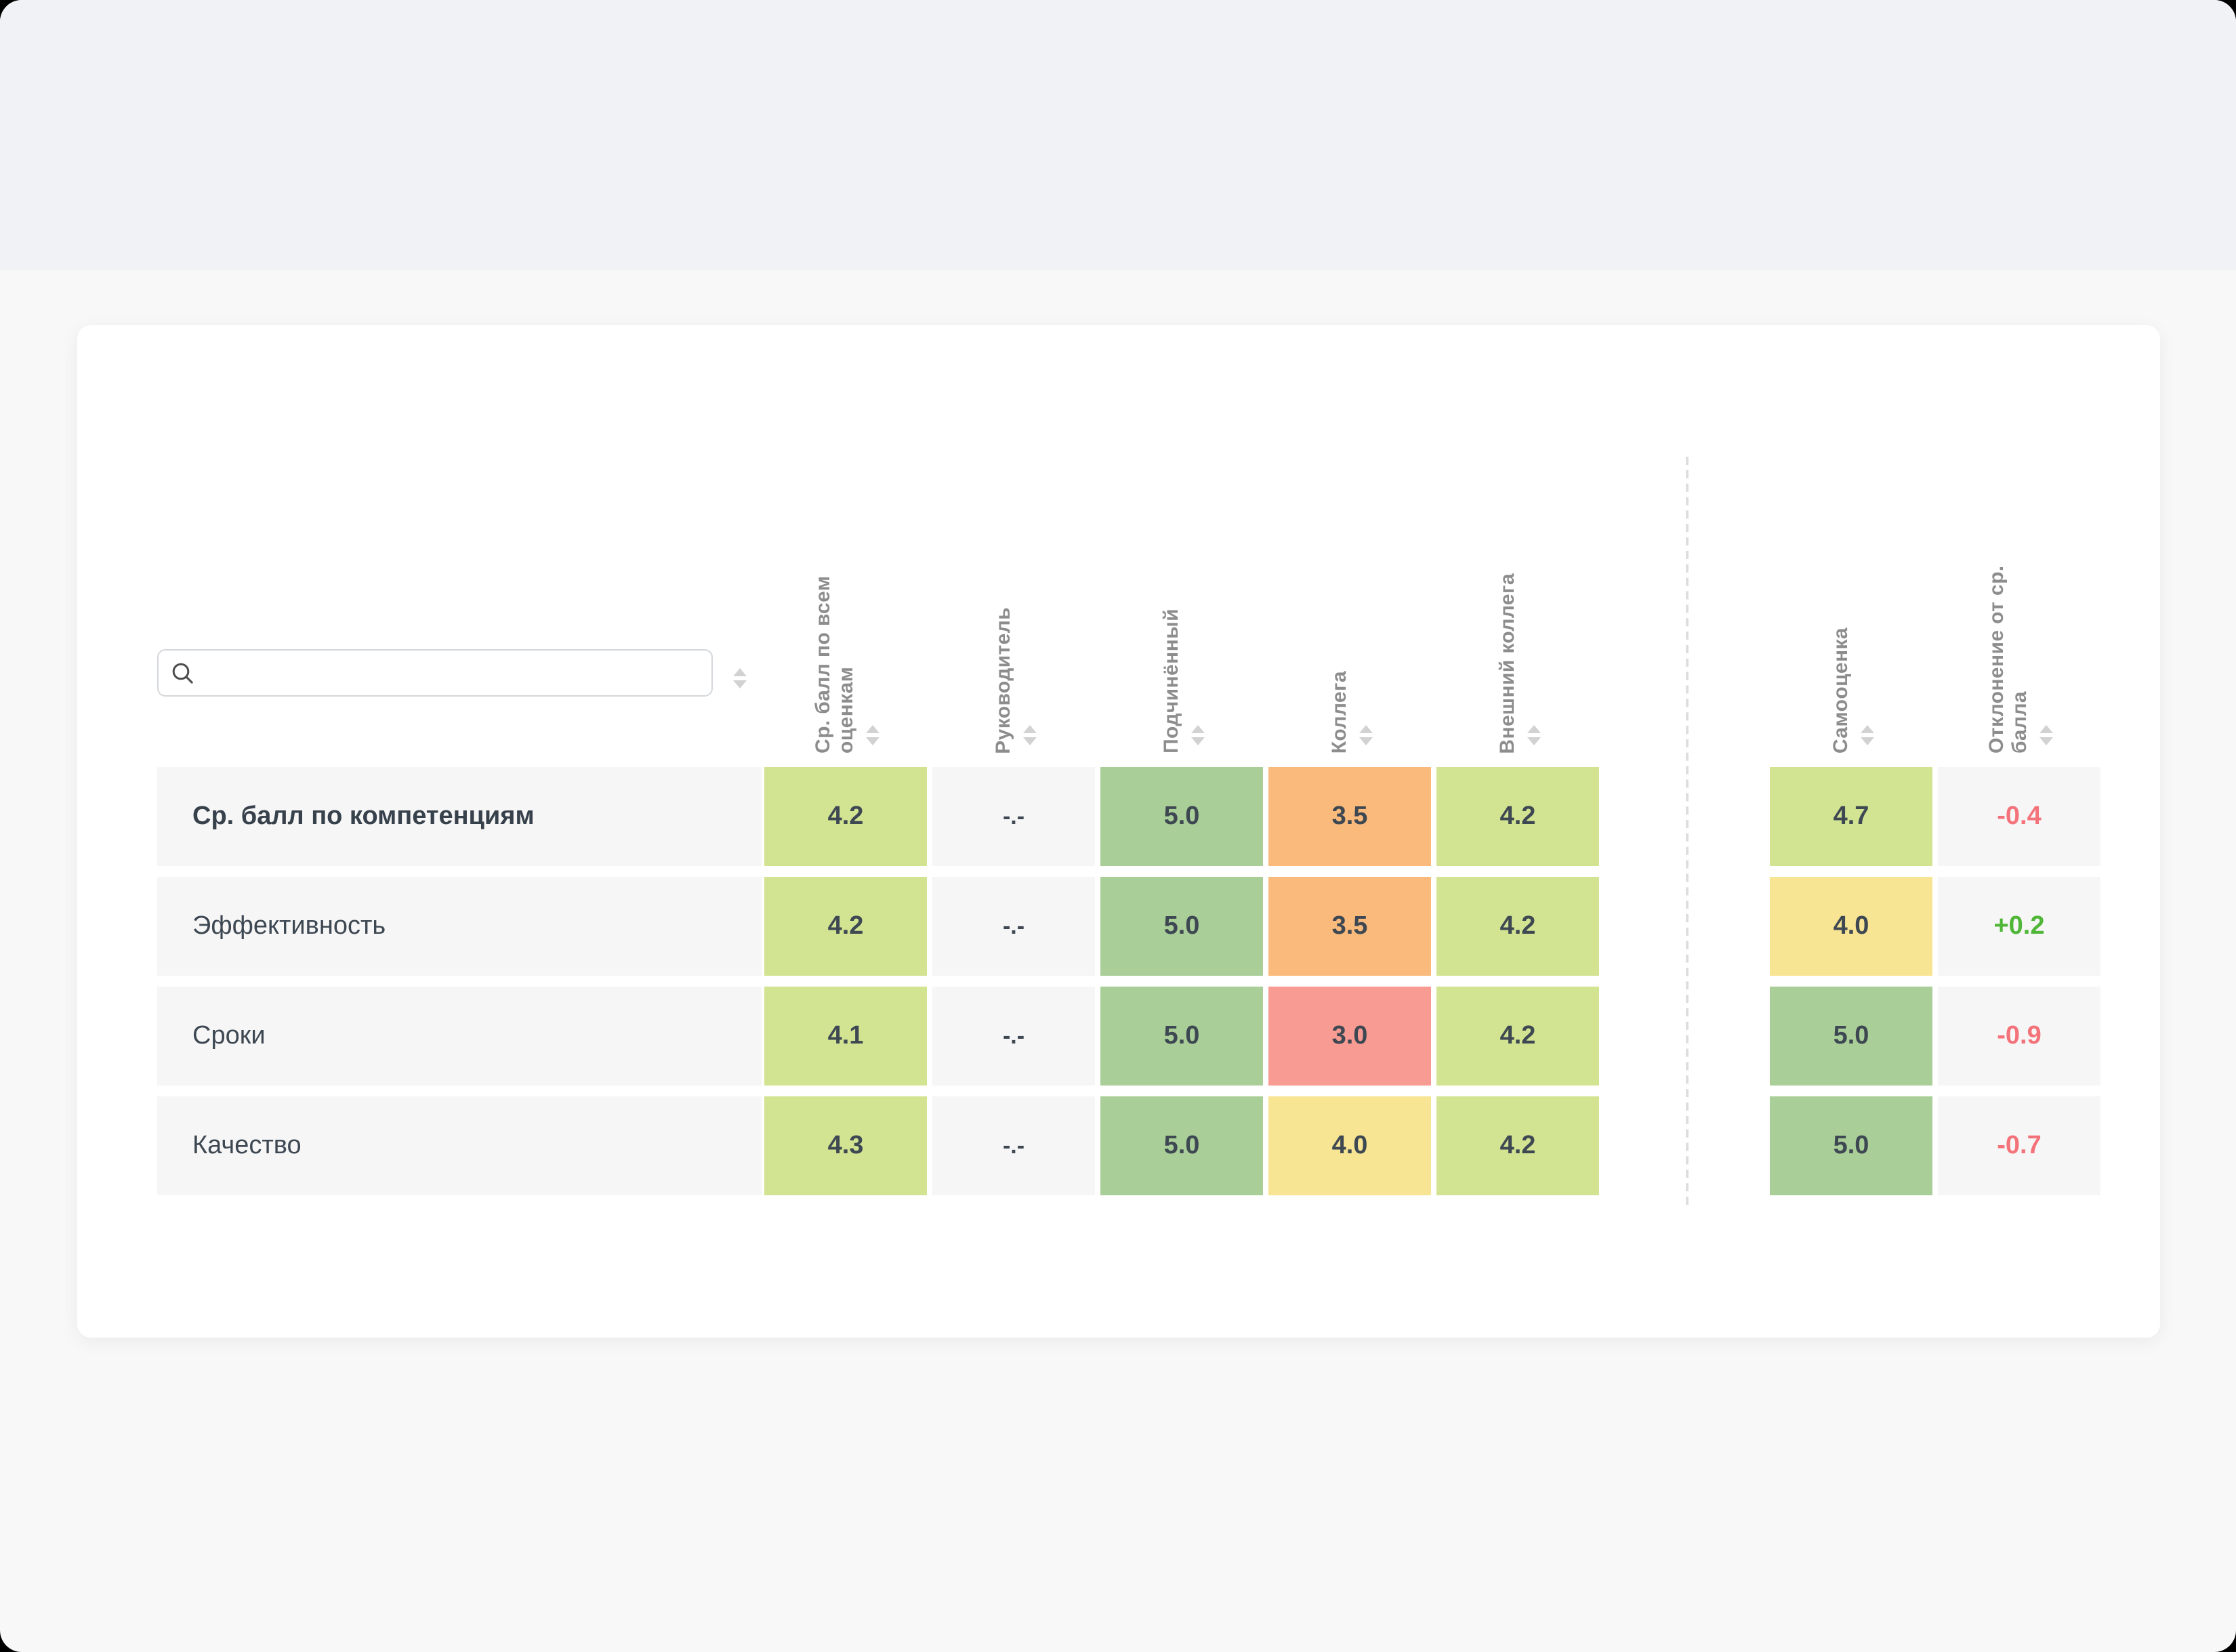 The width and height of the screenshot is (2236, 1652). I want to click on column-header-label: Самооценка, so click(1841, 690).